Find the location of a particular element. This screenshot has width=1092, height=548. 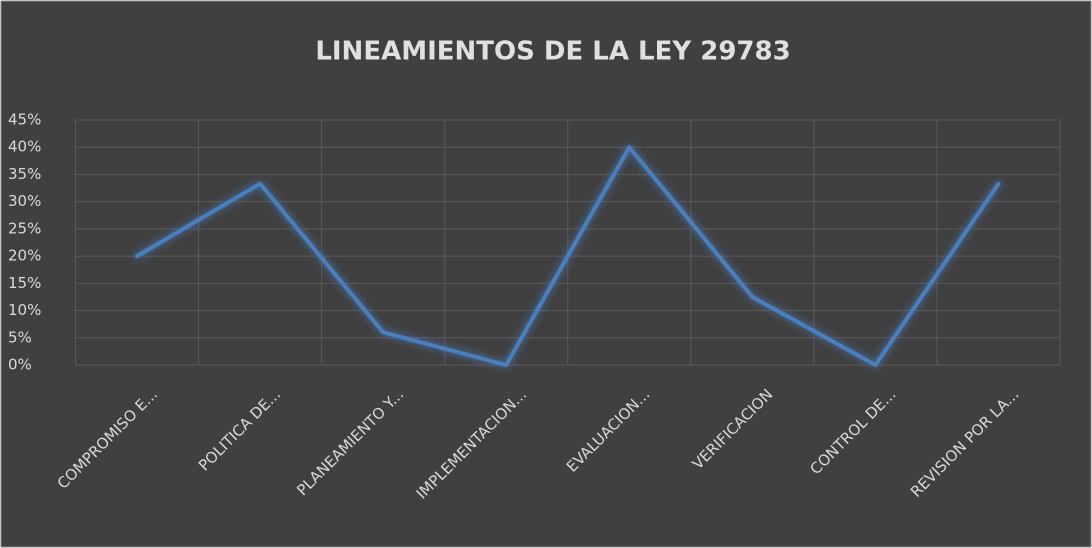

y-tick-label: 45% is located at coordinates (24, 120).